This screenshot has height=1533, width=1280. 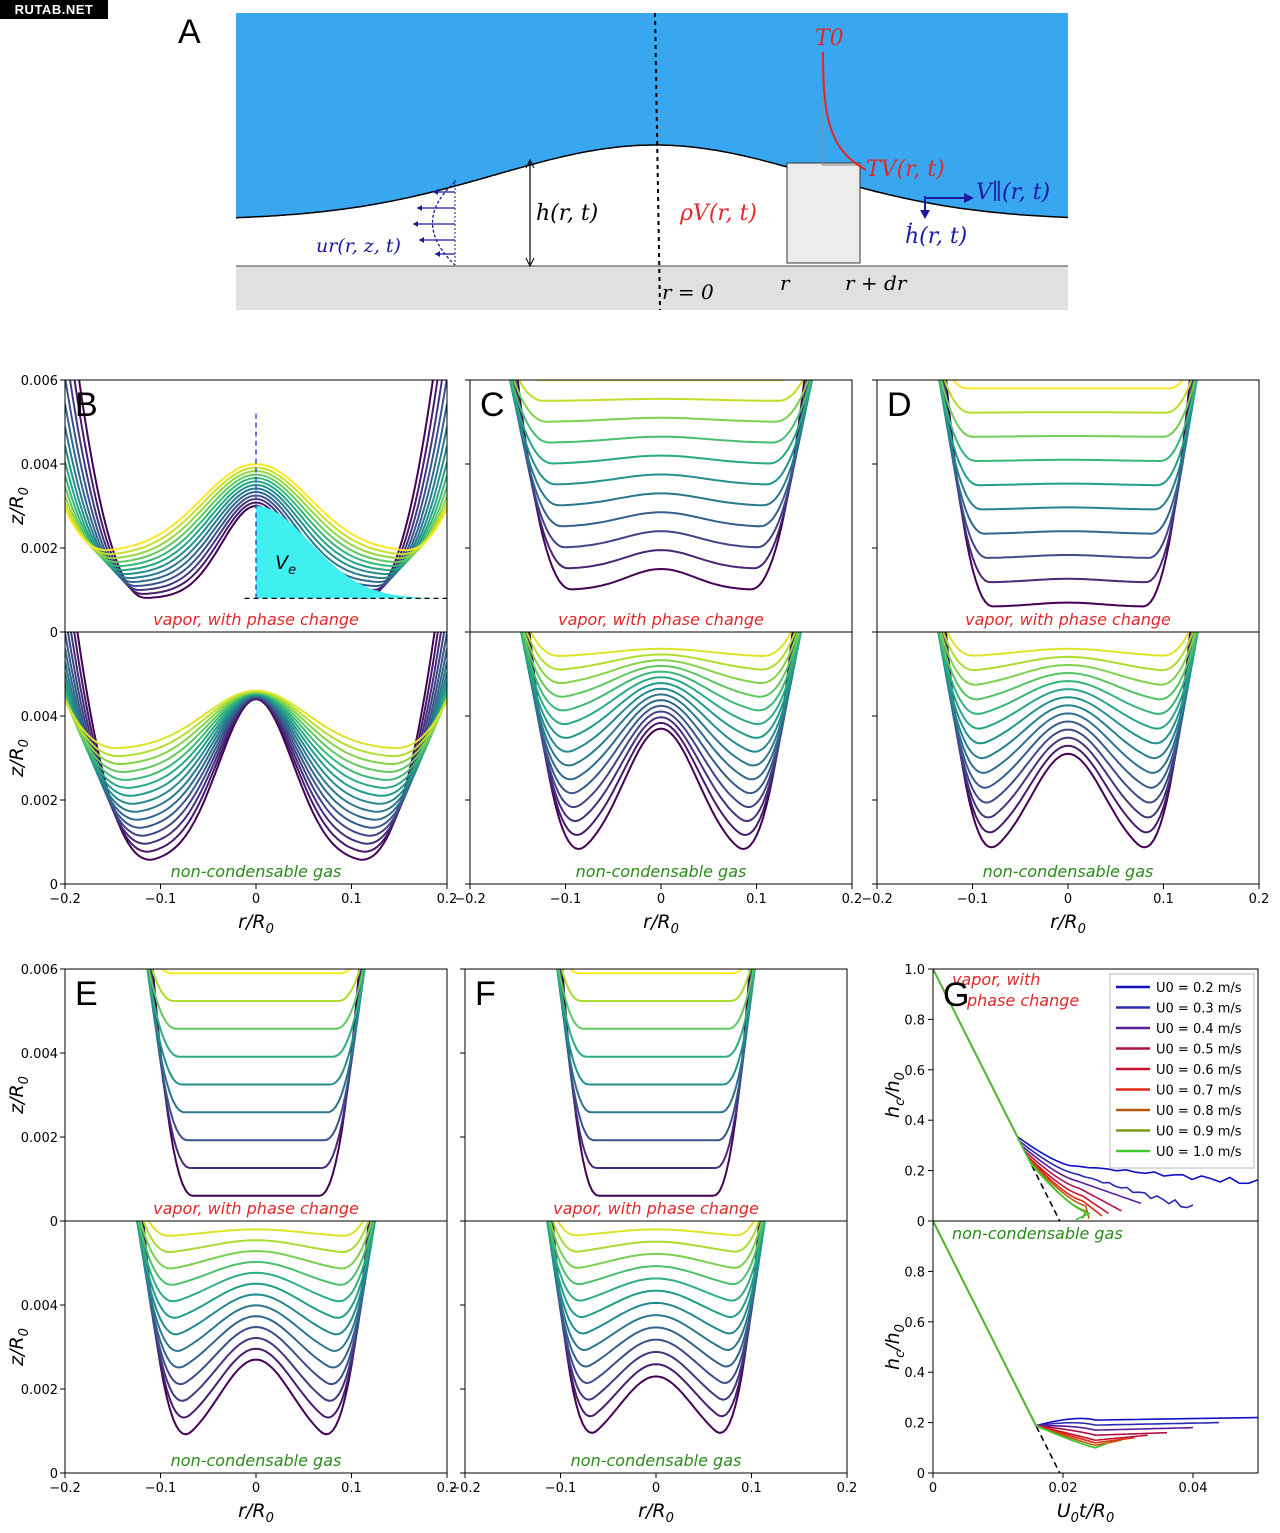 I want to click on h-arrow-head-top, so click(x=530, y=163).